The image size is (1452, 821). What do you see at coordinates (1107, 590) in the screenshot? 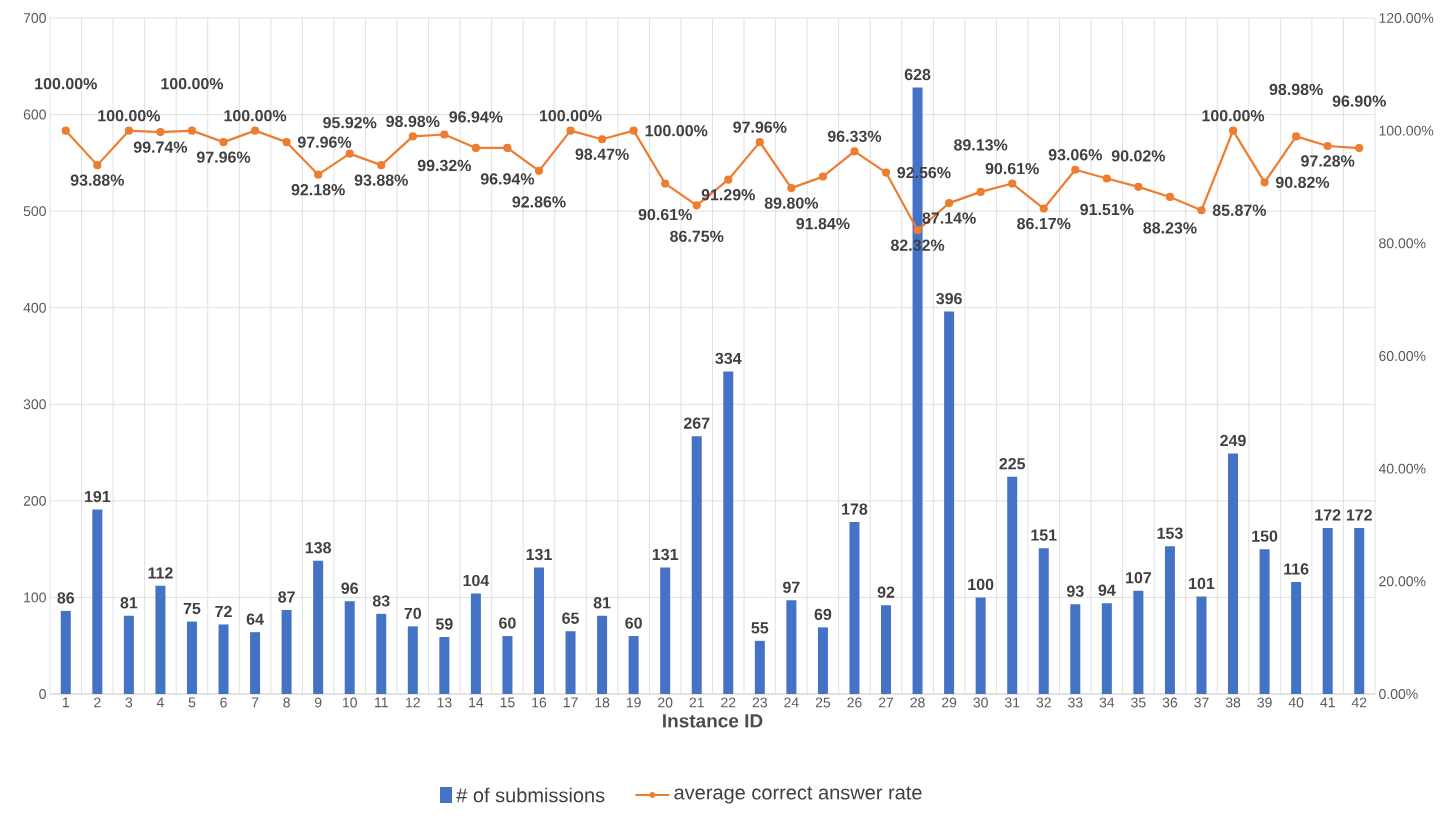
I see `data-label: 94` at bounding box center [1107, 590].